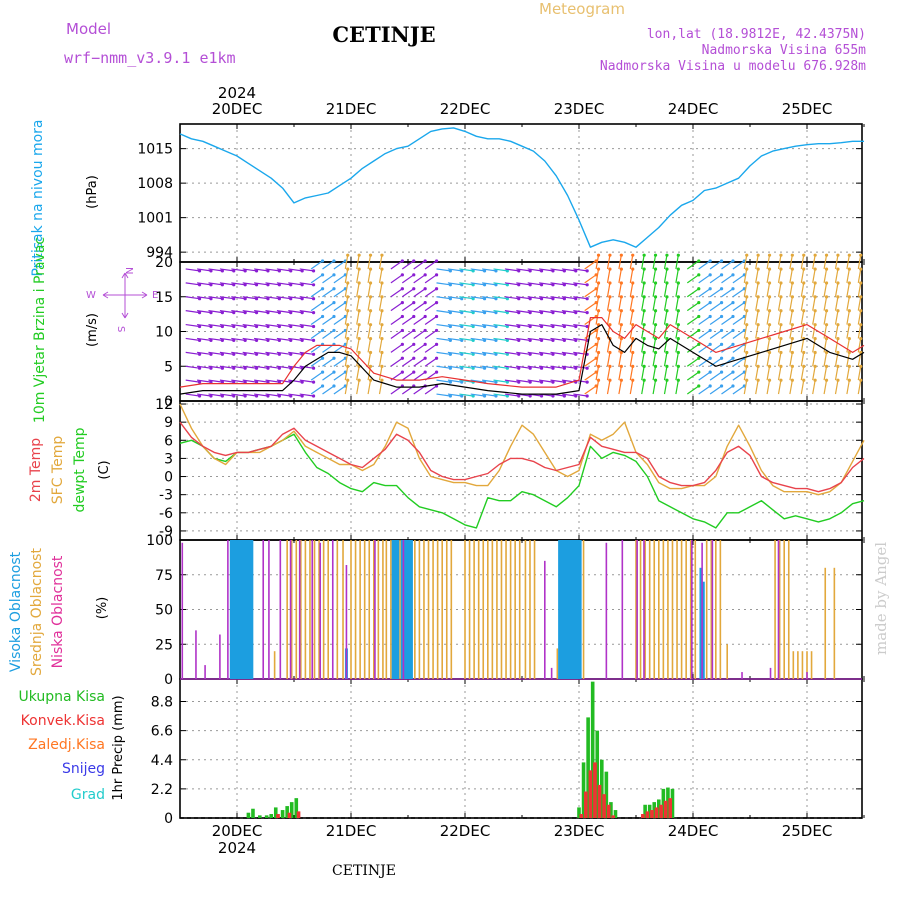 The width and height of the screenshot is (900, 900). What do you see at coordinates (693, 109) in the screenshot?
I see `x-tick-label-top: 24DEC` at bounding box center [693, 109].